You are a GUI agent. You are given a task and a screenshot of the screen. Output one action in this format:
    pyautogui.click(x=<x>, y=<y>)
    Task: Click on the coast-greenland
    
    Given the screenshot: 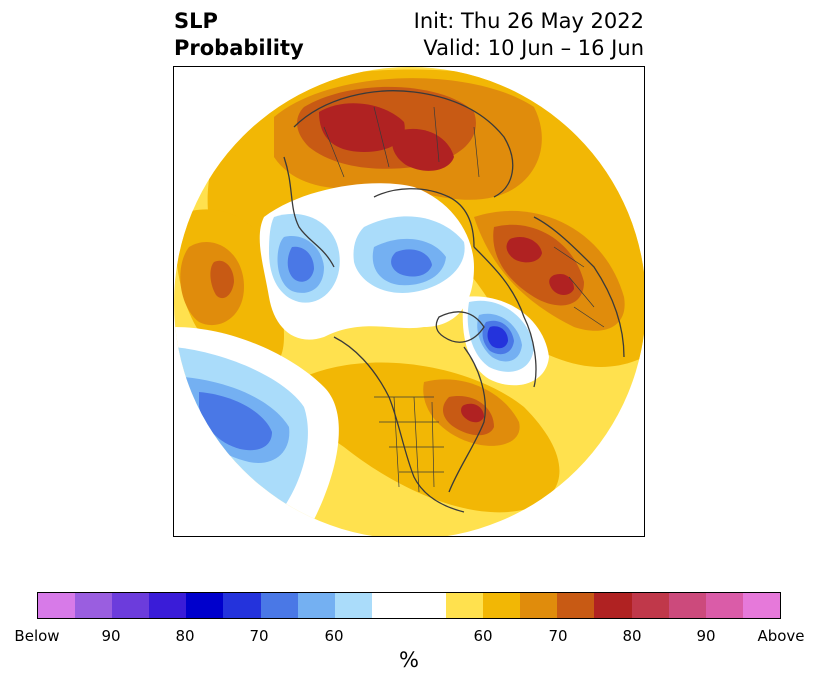 What is the action you would take?
    pyautogui.click(x=460, y=327)
    